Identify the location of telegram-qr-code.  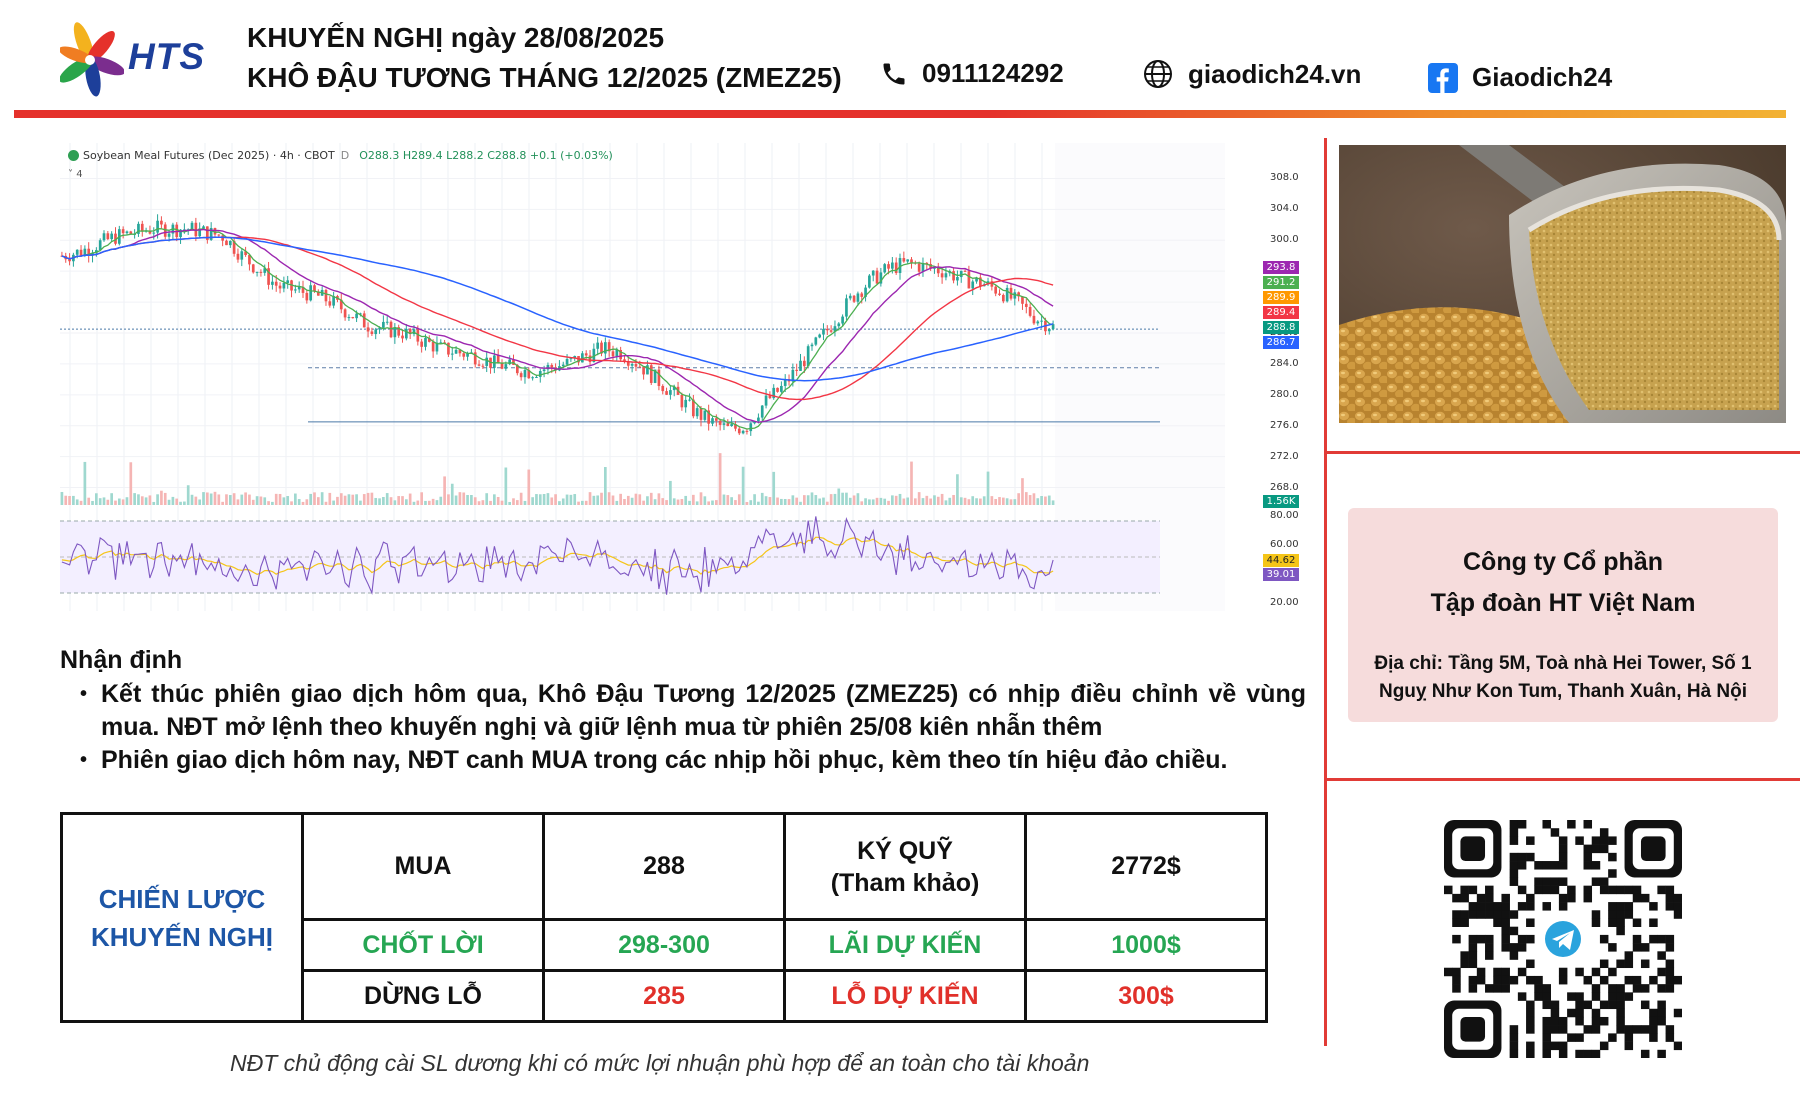
(1563, 939).